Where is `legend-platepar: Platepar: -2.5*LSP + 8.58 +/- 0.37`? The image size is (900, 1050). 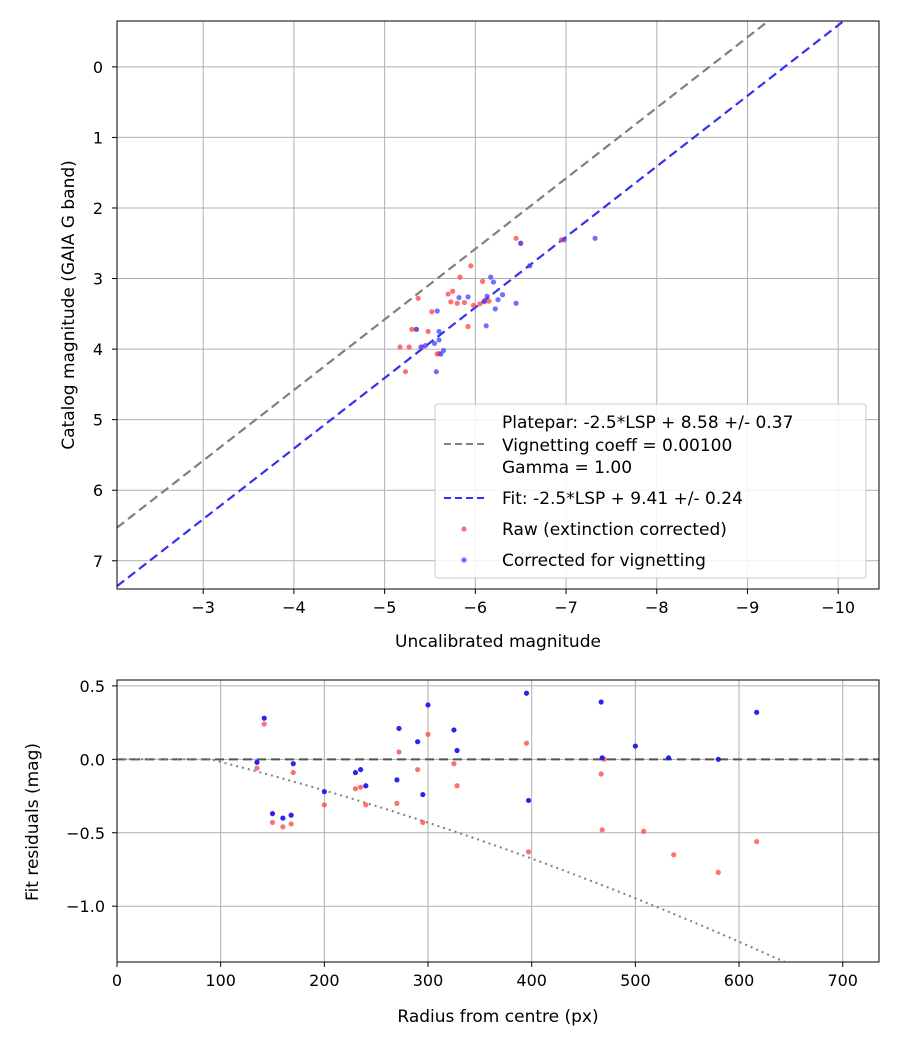 legend-platepar: Platepar: -2.5*LSP + 8.58 +/- 0.37 is located at coordinates (647, 423).